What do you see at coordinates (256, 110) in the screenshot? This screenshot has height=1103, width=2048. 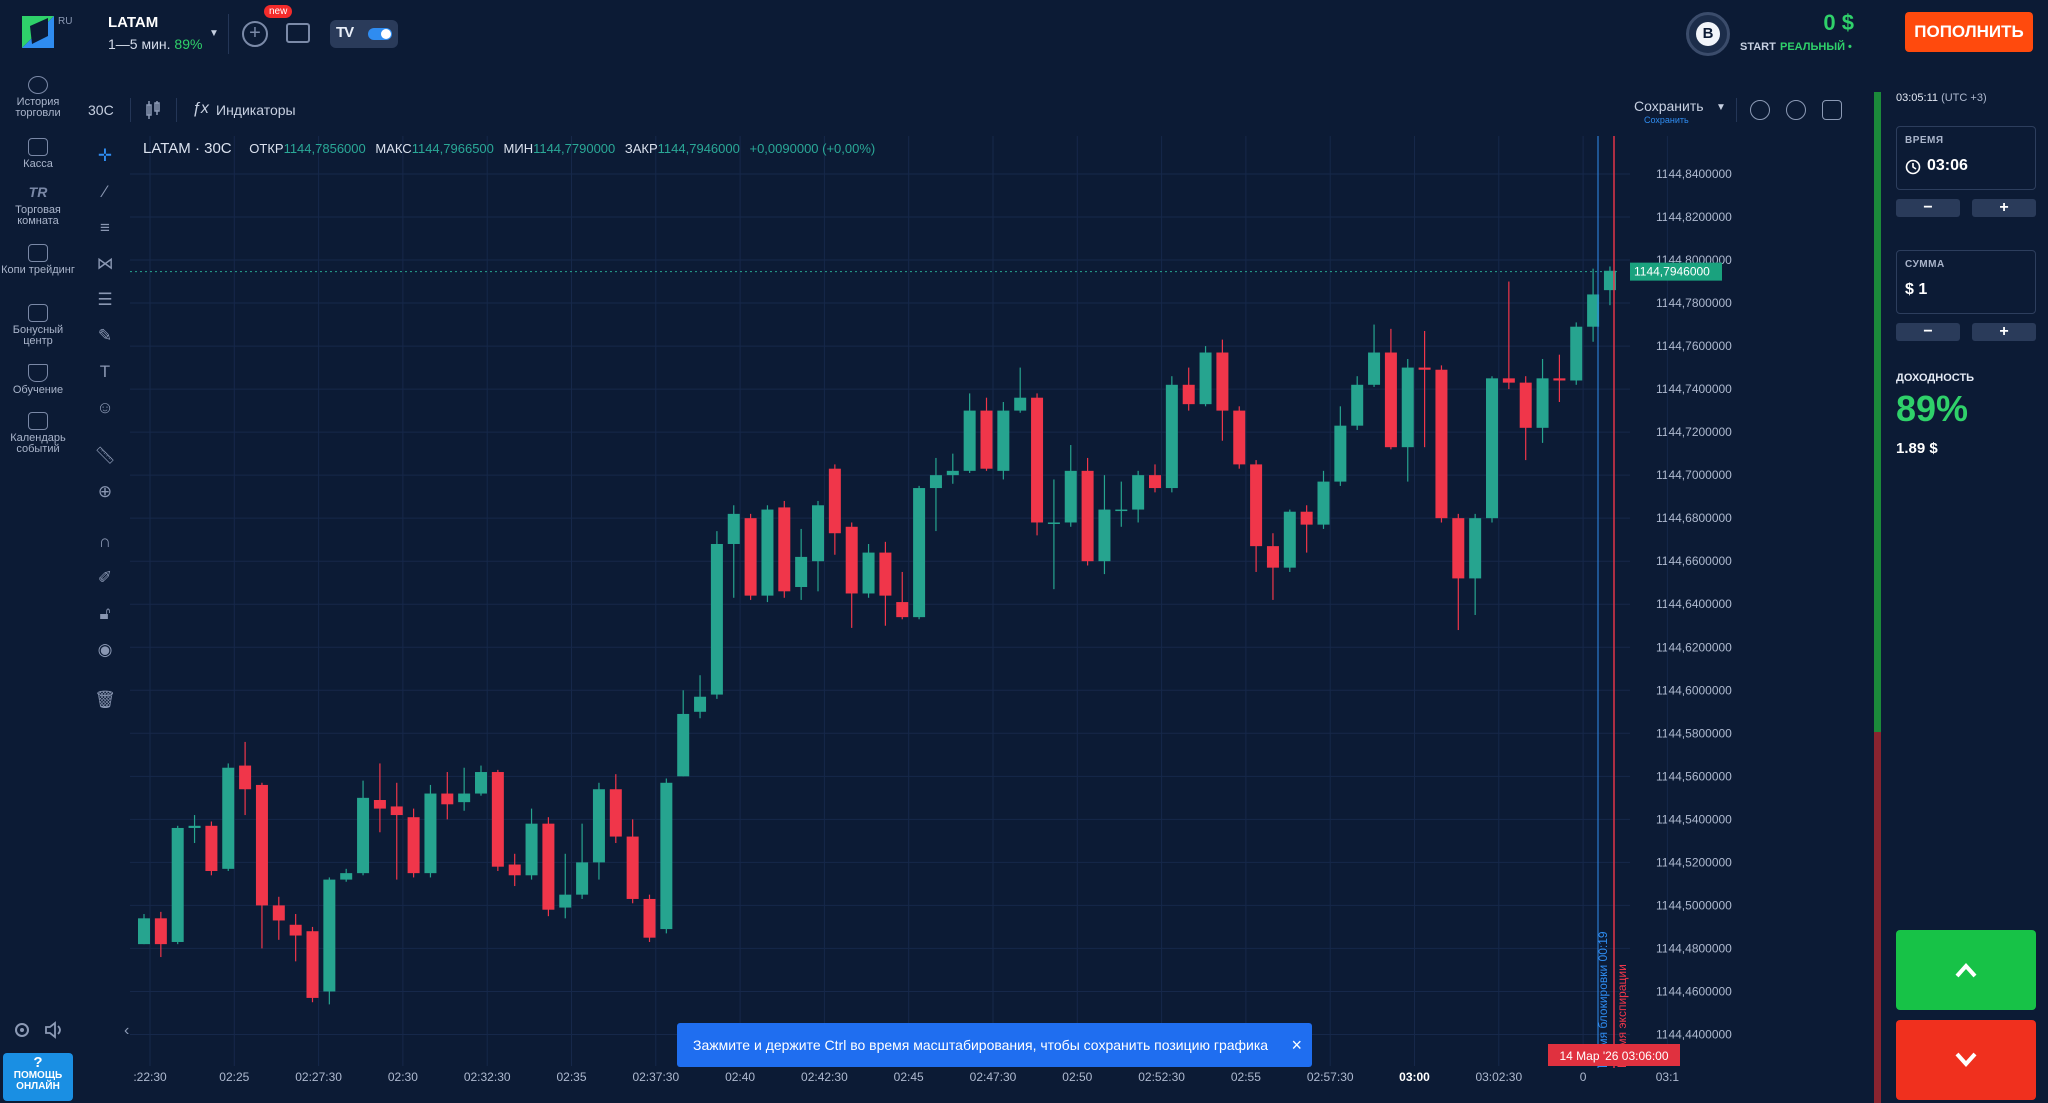 I see `indicators-button: Индикаторы` at bounding box center [256, 110].